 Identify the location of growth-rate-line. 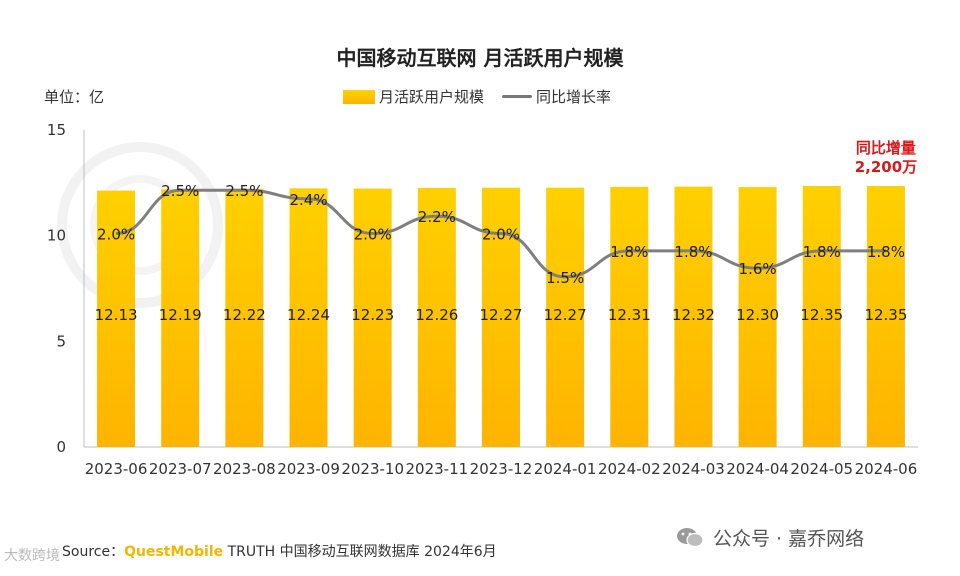
(500, 233).